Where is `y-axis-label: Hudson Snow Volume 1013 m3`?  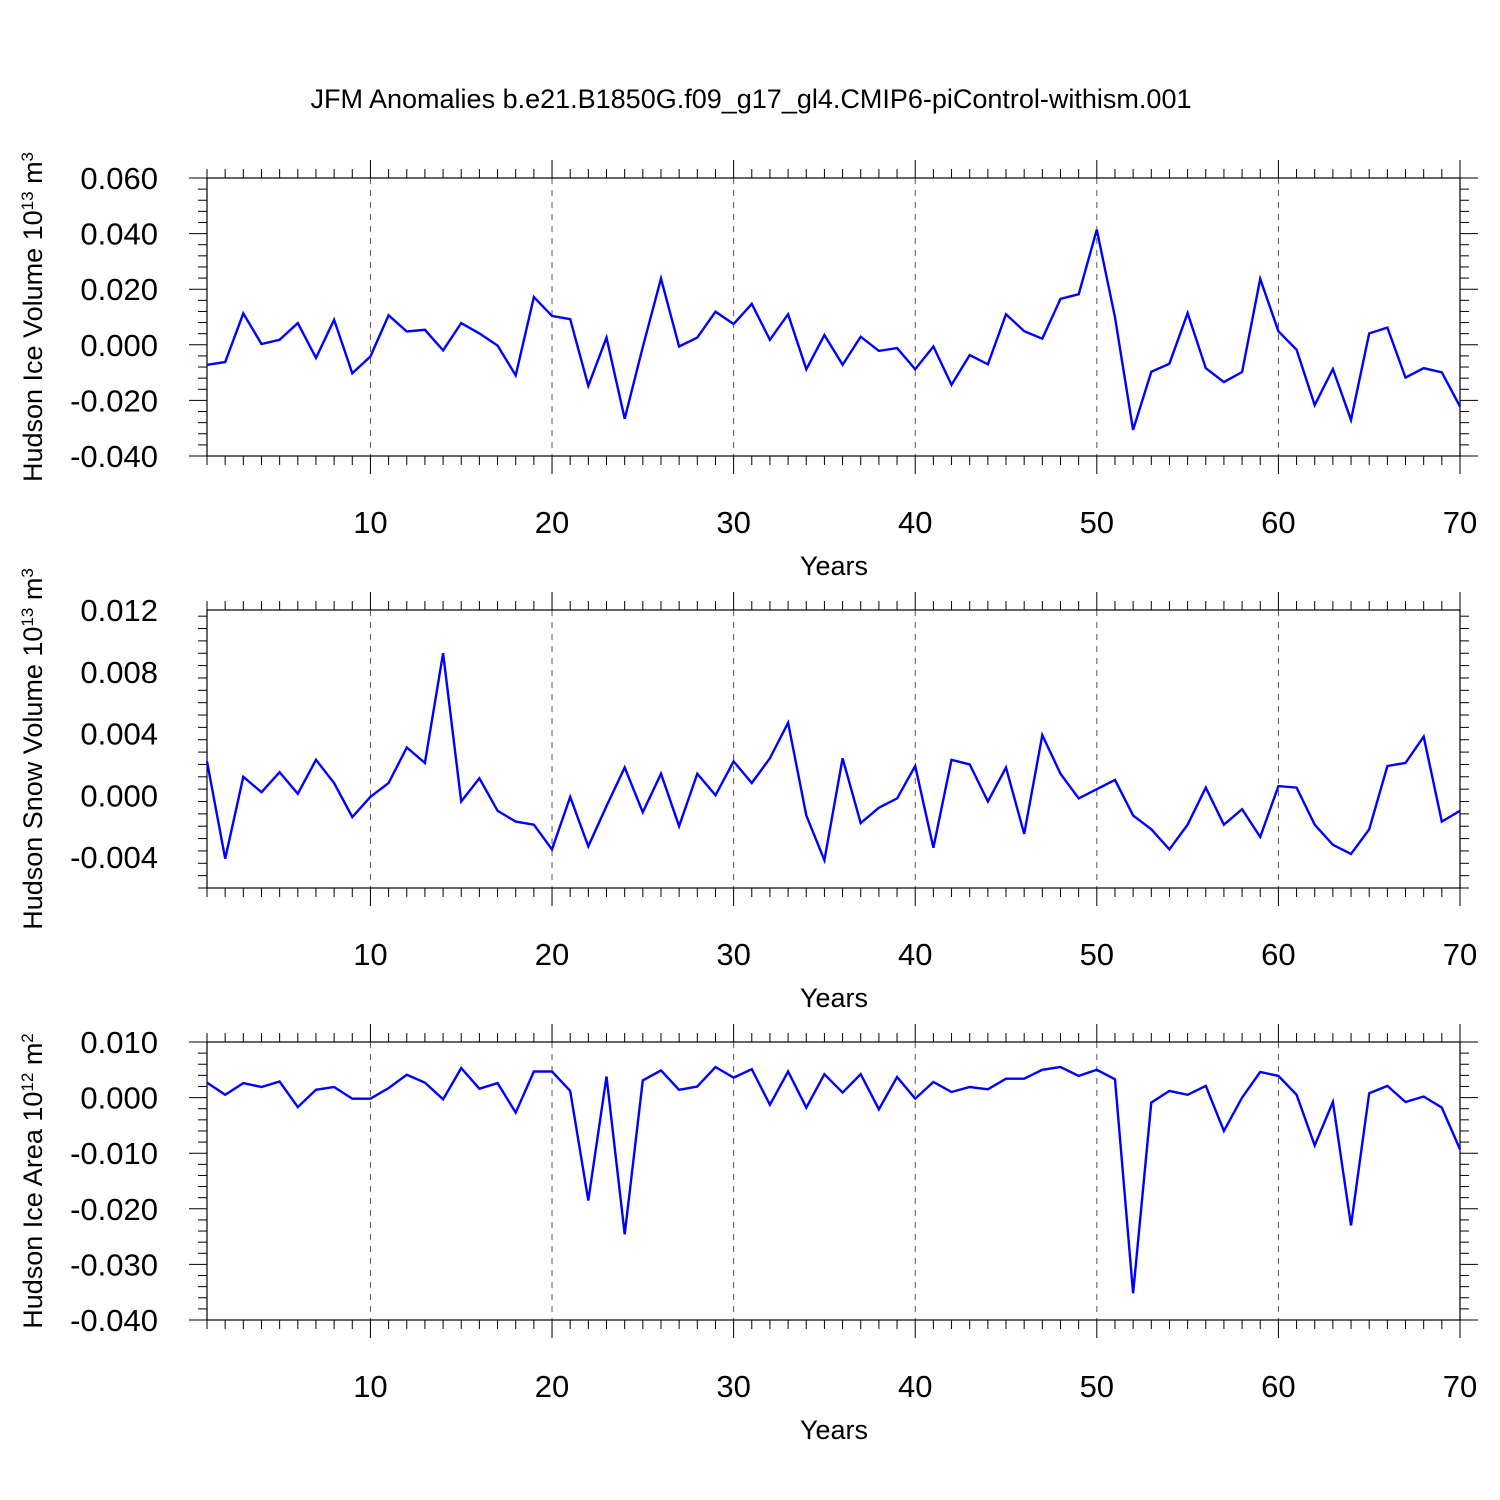
y-axis-label: Hudson Snow Volume 1013 m3 is located at coordinates (33, 749).